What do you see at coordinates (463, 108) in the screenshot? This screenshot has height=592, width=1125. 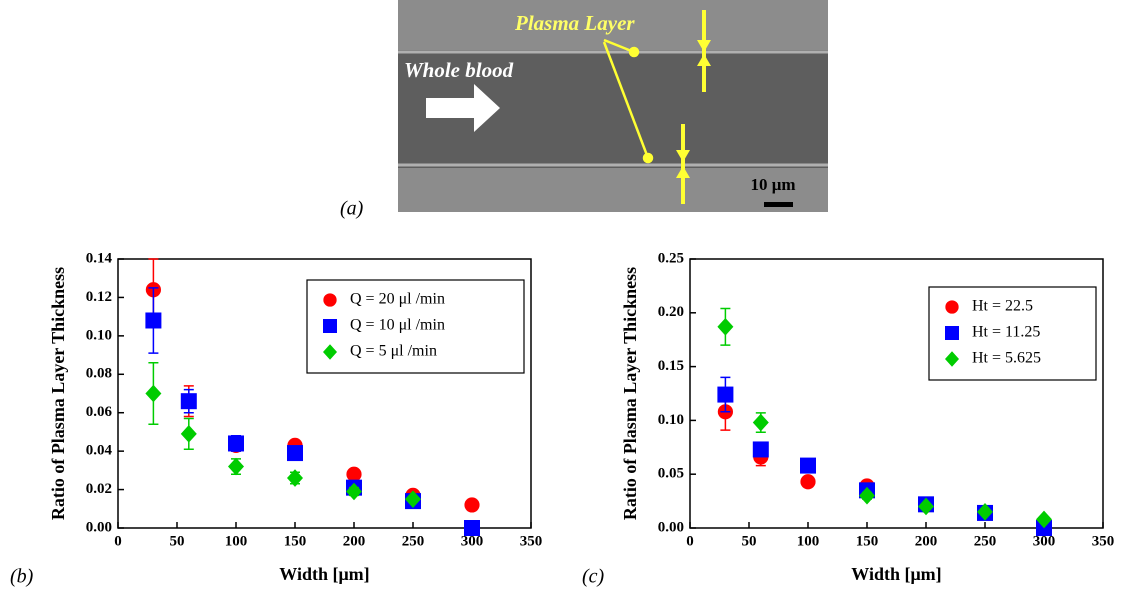 I see `flow-arrow` at bounding box center [463, 108].